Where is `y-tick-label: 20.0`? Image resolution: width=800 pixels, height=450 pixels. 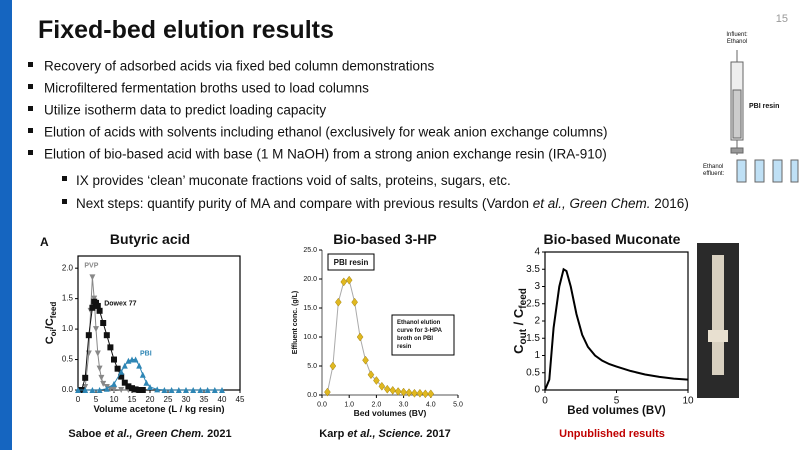 y-tick-label: 20.0 is located at coordinates (310, 279).